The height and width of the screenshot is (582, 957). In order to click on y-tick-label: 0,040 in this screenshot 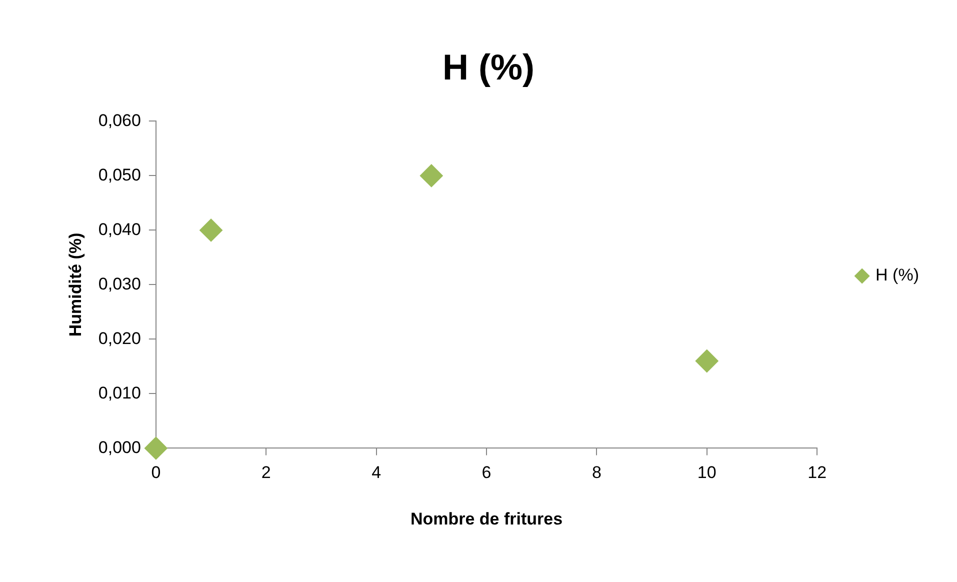, I will do `click(119, 229)`.